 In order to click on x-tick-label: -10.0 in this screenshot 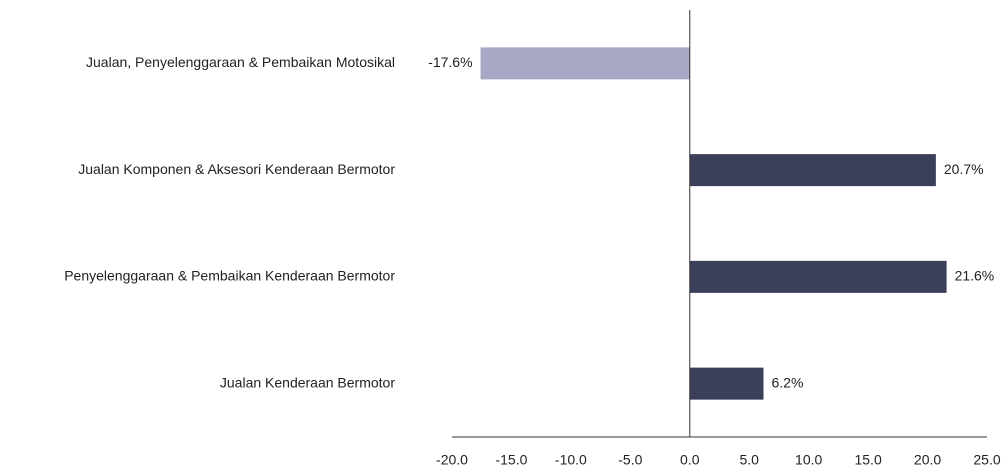, I will do `click(571, 460)`.